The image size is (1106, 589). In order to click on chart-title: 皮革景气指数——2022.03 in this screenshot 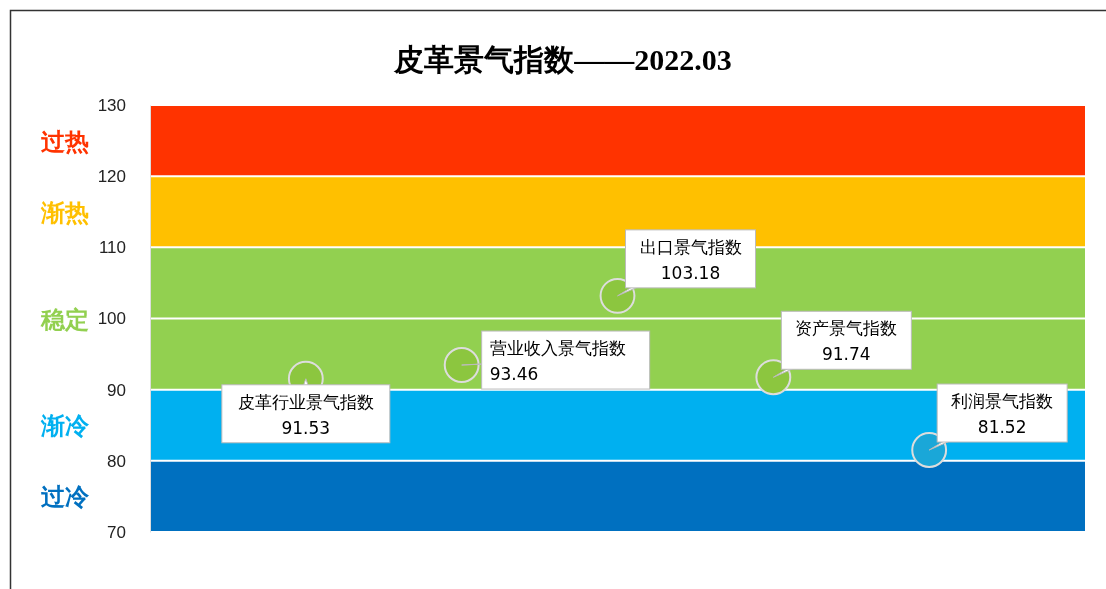, I will do `click(562, 59)`.